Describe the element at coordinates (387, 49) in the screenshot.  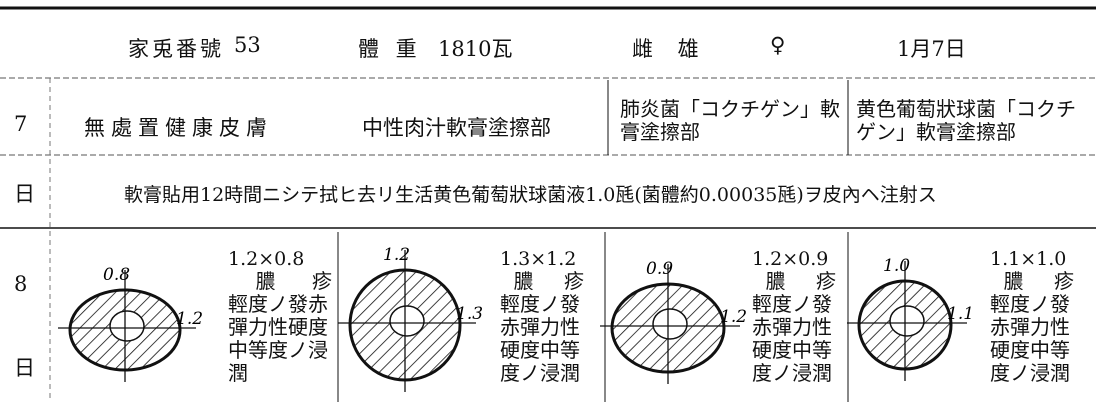
I see `weight-label: 體 重` at that location.